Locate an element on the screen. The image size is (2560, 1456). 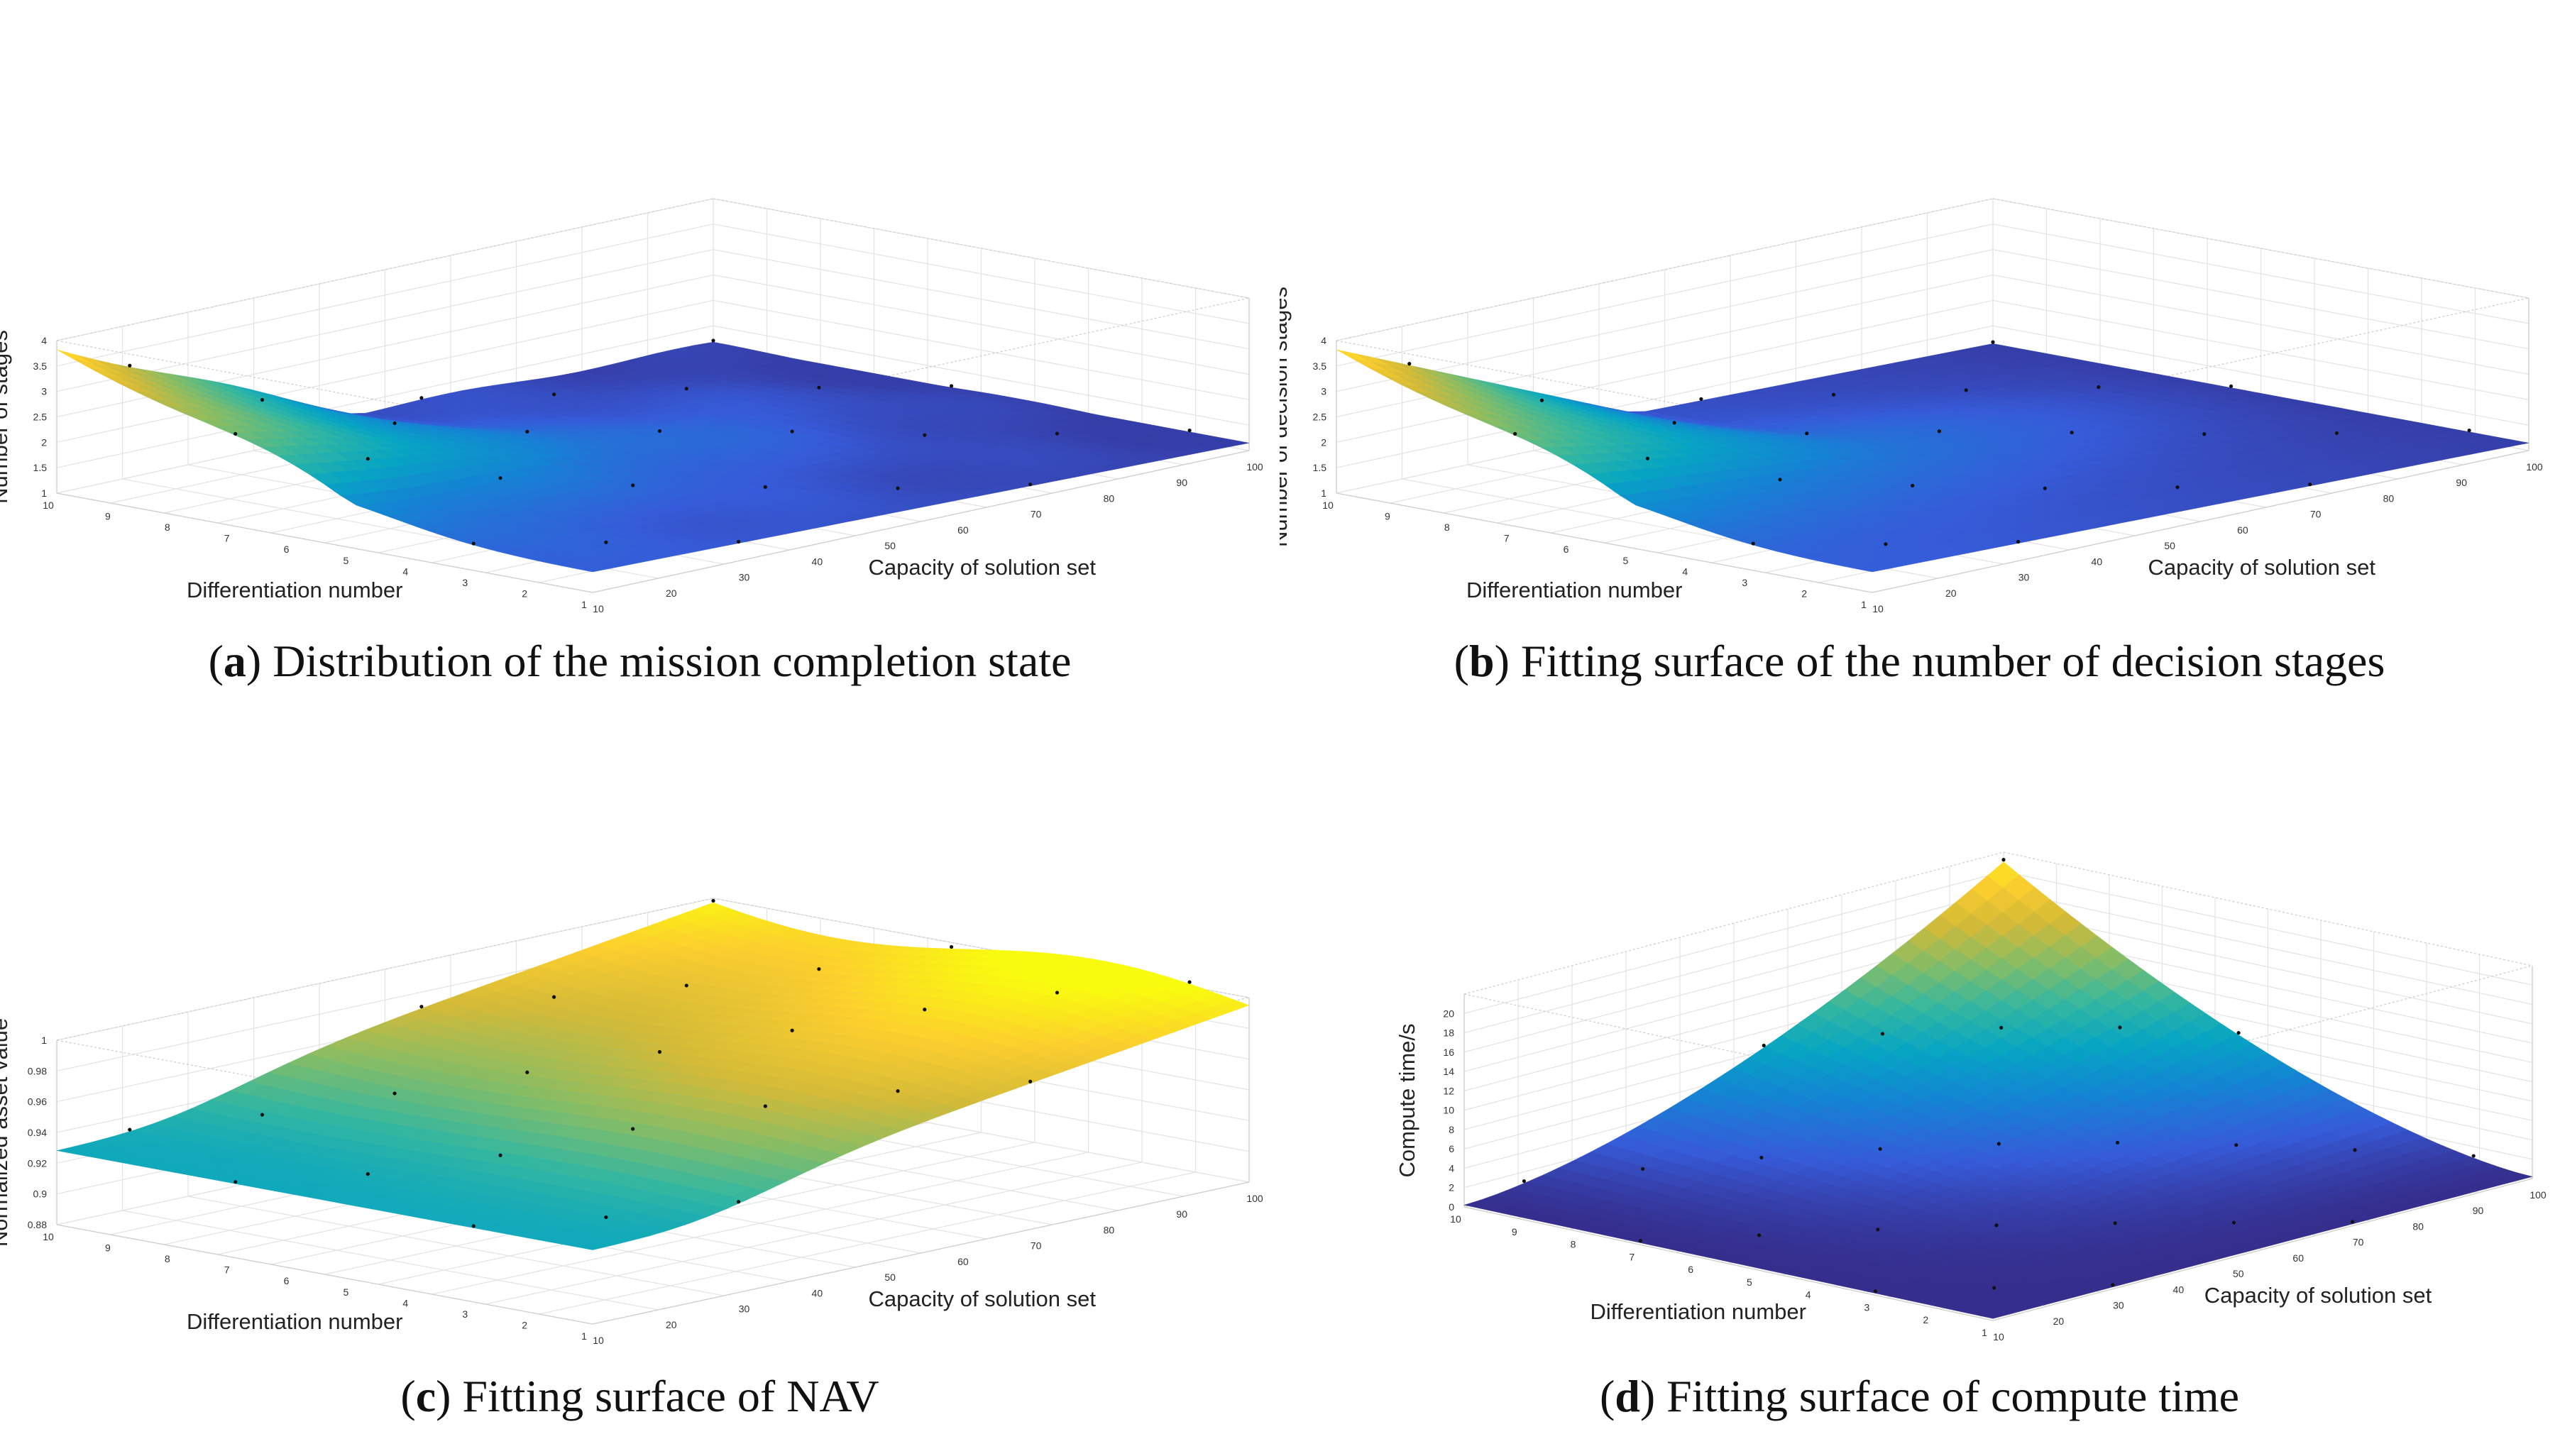
y-tick-label: 6 is located at coordinates (1566, 549).